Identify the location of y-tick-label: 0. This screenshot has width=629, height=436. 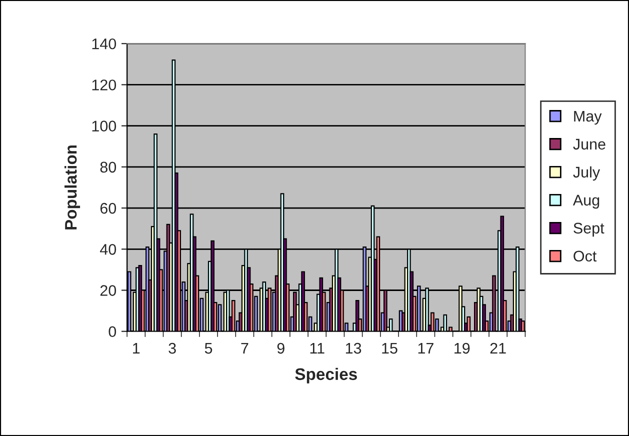
(112, 332).